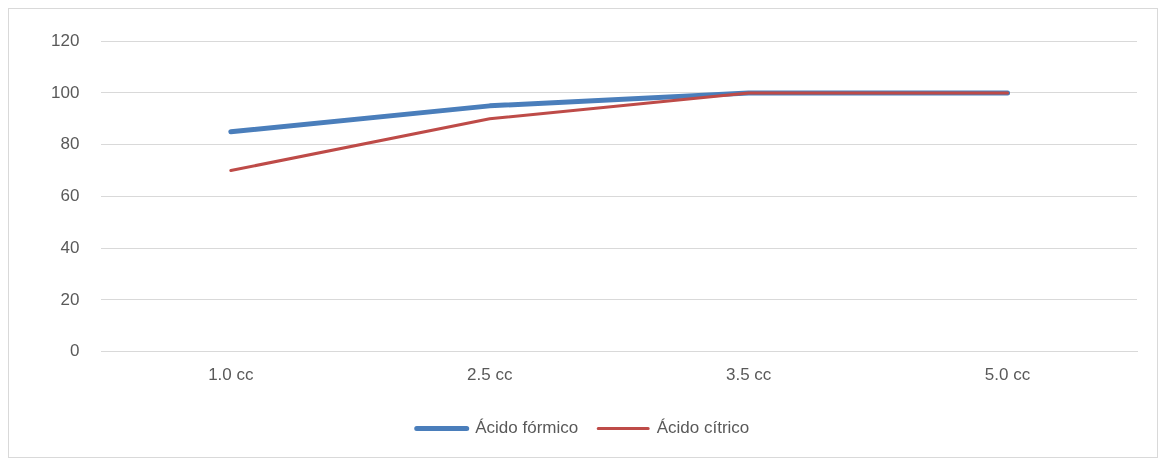  What do you see at coordinates (70, 299) in the screenshot?
I see `y-tick-label: 20` at bounding box center [70, 299].